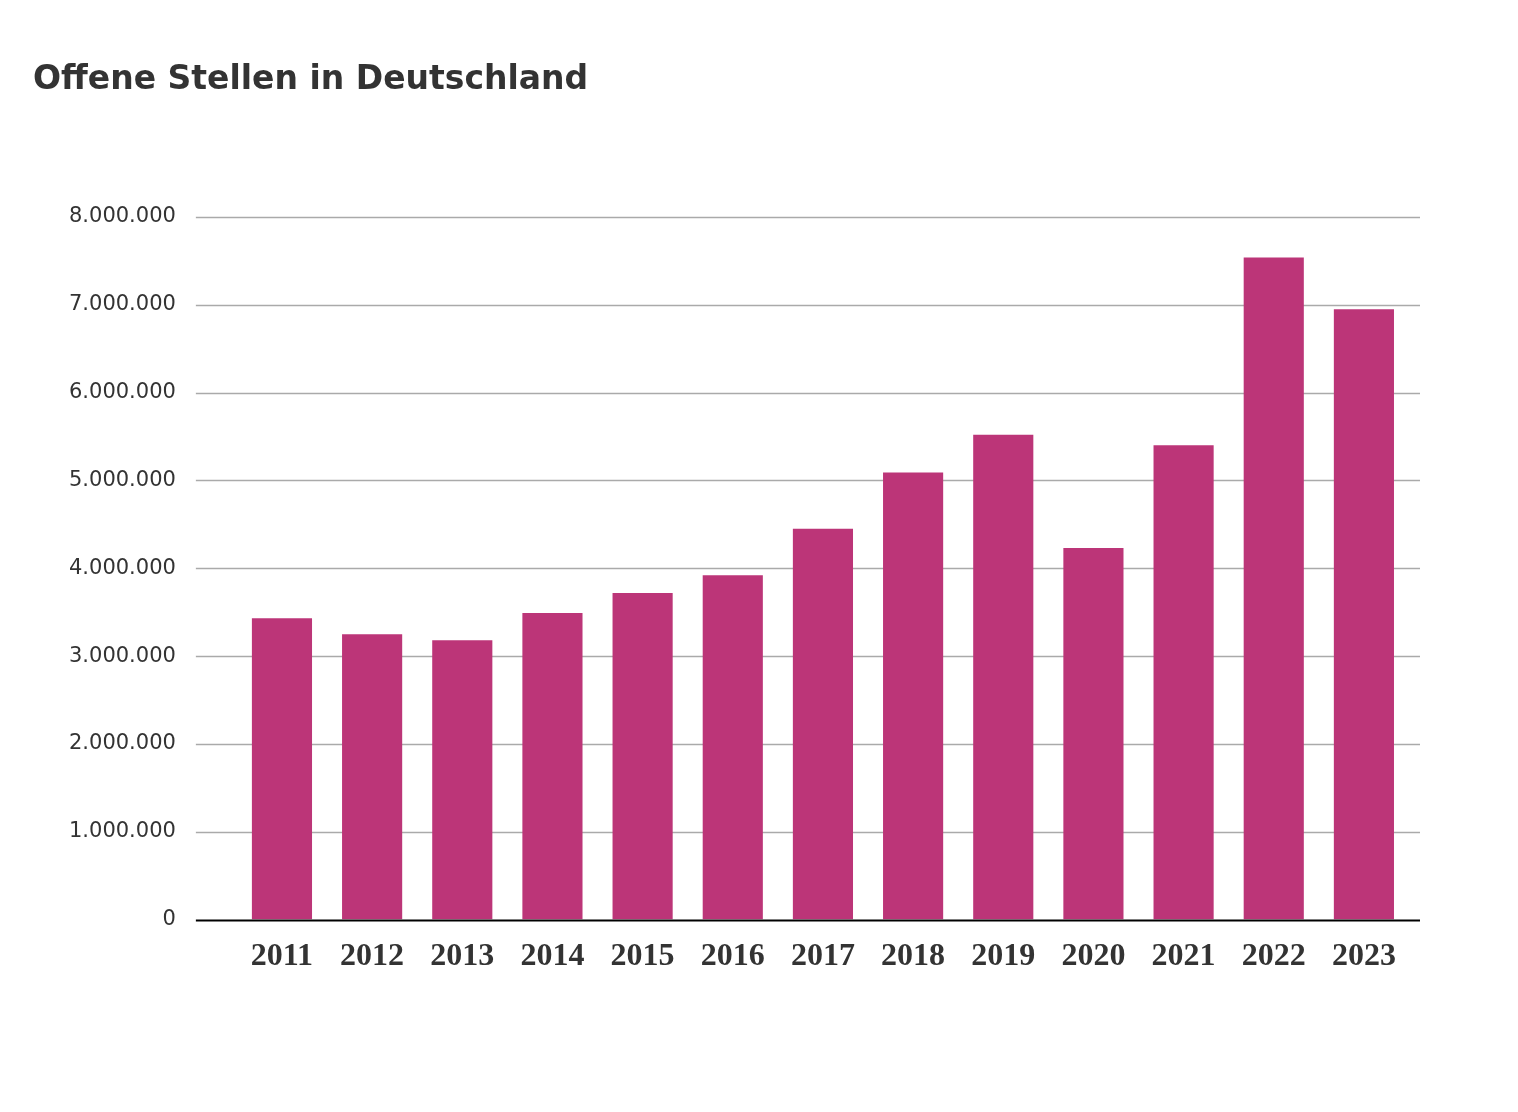 Image resolution: width=1518 pixels, height=1112 pixels. What do you see at coordinates (372, 954) in the screenshot?
I see `x-tick-label: 2012` at bounding box center [372, 954].